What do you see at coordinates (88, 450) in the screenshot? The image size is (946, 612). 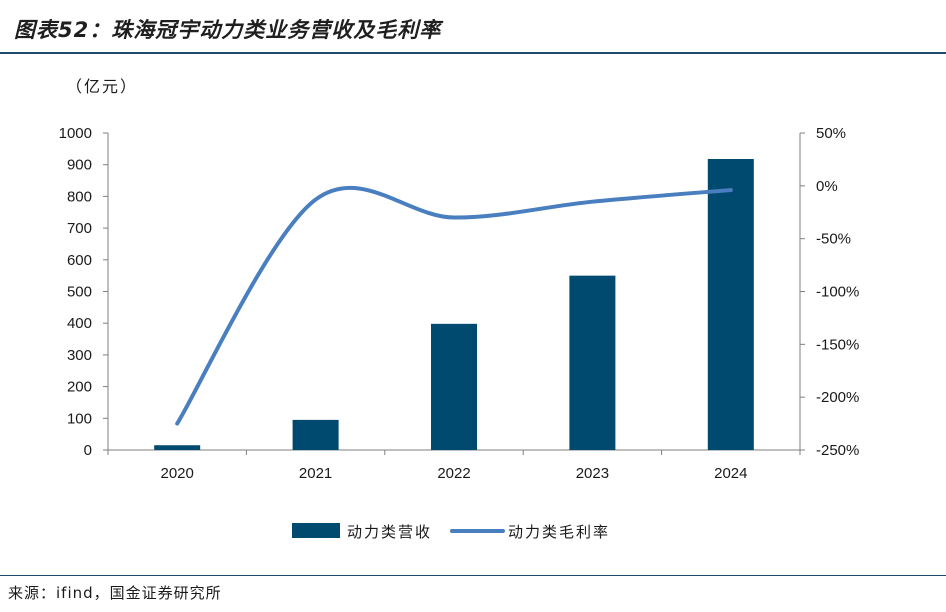 I see `left-tick-label: 0` at bounding box center [88, 450].